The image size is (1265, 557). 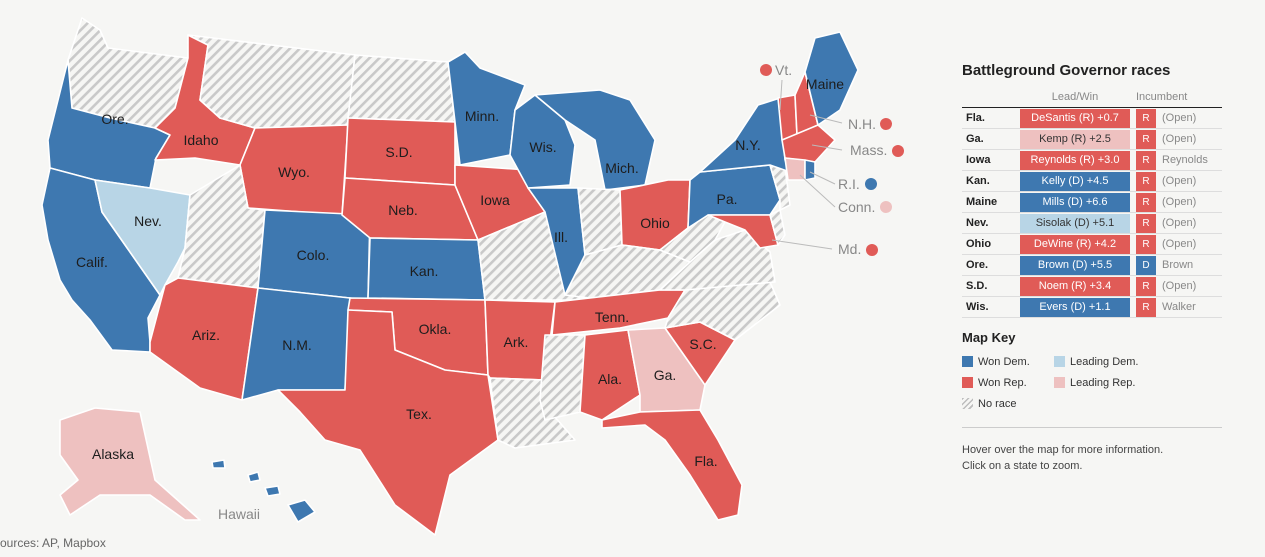 What do you see at coordinates (1075, 286) in the screenshot?
I see `race-lead: Noem (R) +3.4` at bounding box center [1075, 286].